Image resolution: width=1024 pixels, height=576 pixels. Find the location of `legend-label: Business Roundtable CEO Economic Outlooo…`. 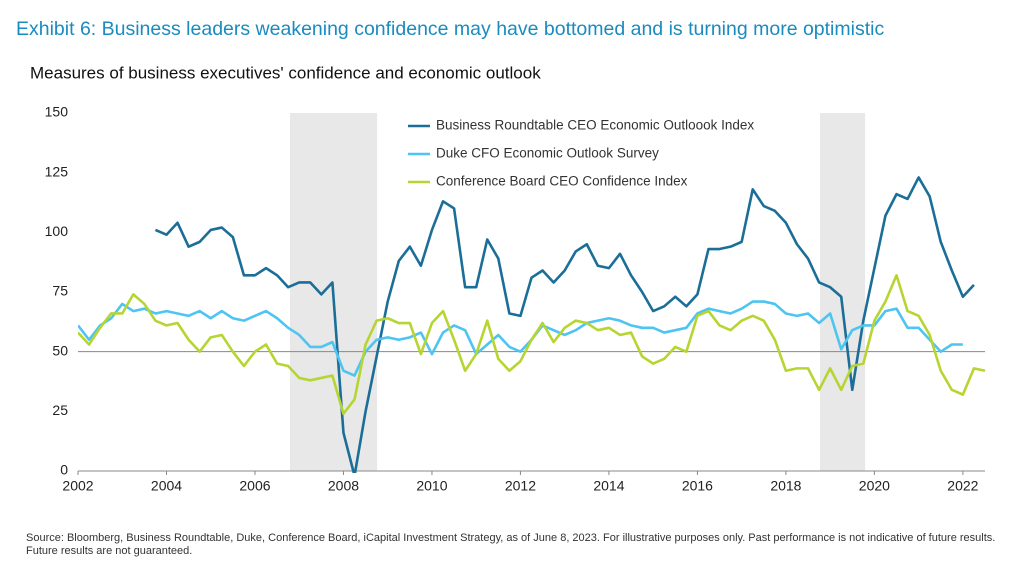

legend-label: Business Roundtable CEO Economic Outlooo… is located at coordinates (595, 125).